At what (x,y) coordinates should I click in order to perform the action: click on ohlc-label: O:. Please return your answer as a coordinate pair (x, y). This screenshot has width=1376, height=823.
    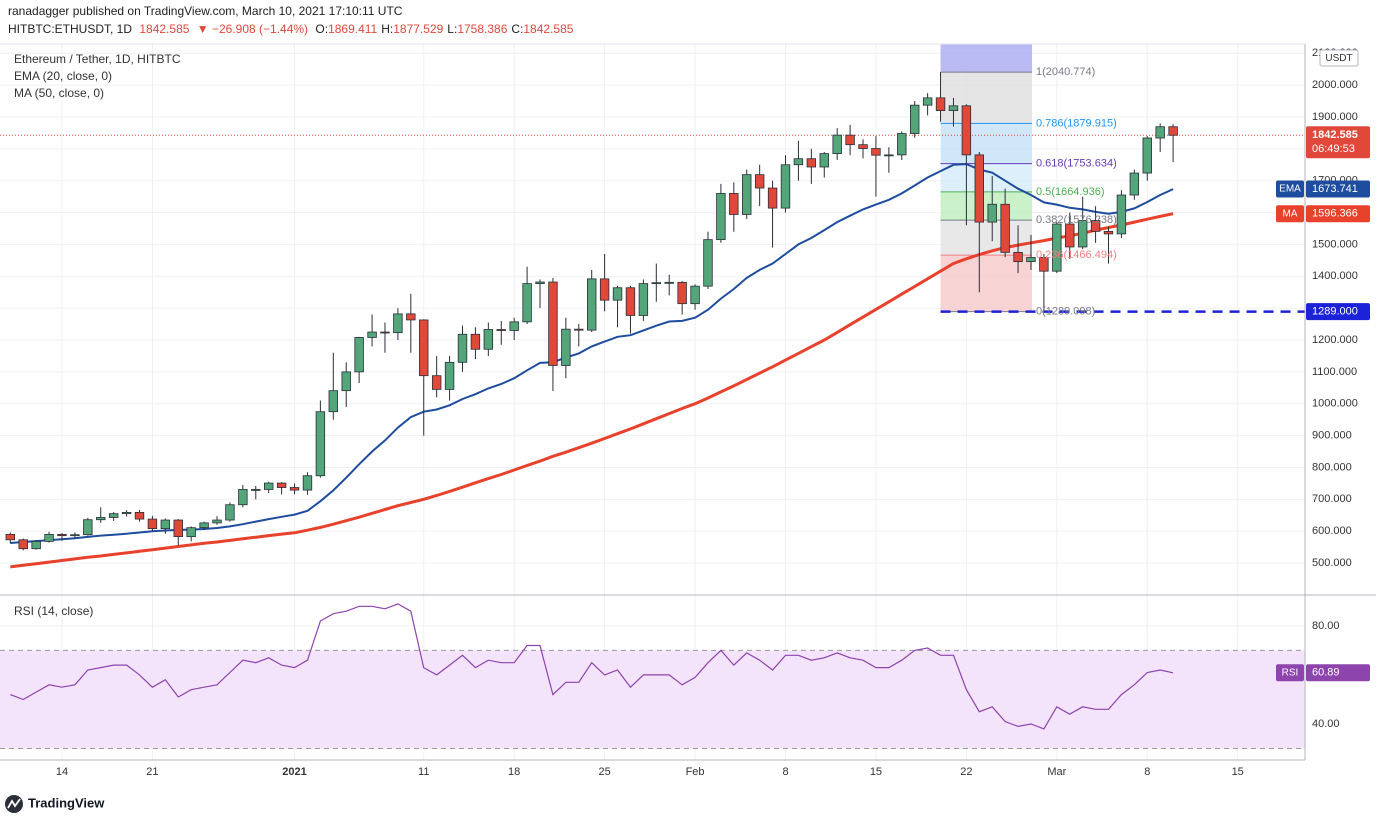
    Looking at the image, I should click on (322, 29).